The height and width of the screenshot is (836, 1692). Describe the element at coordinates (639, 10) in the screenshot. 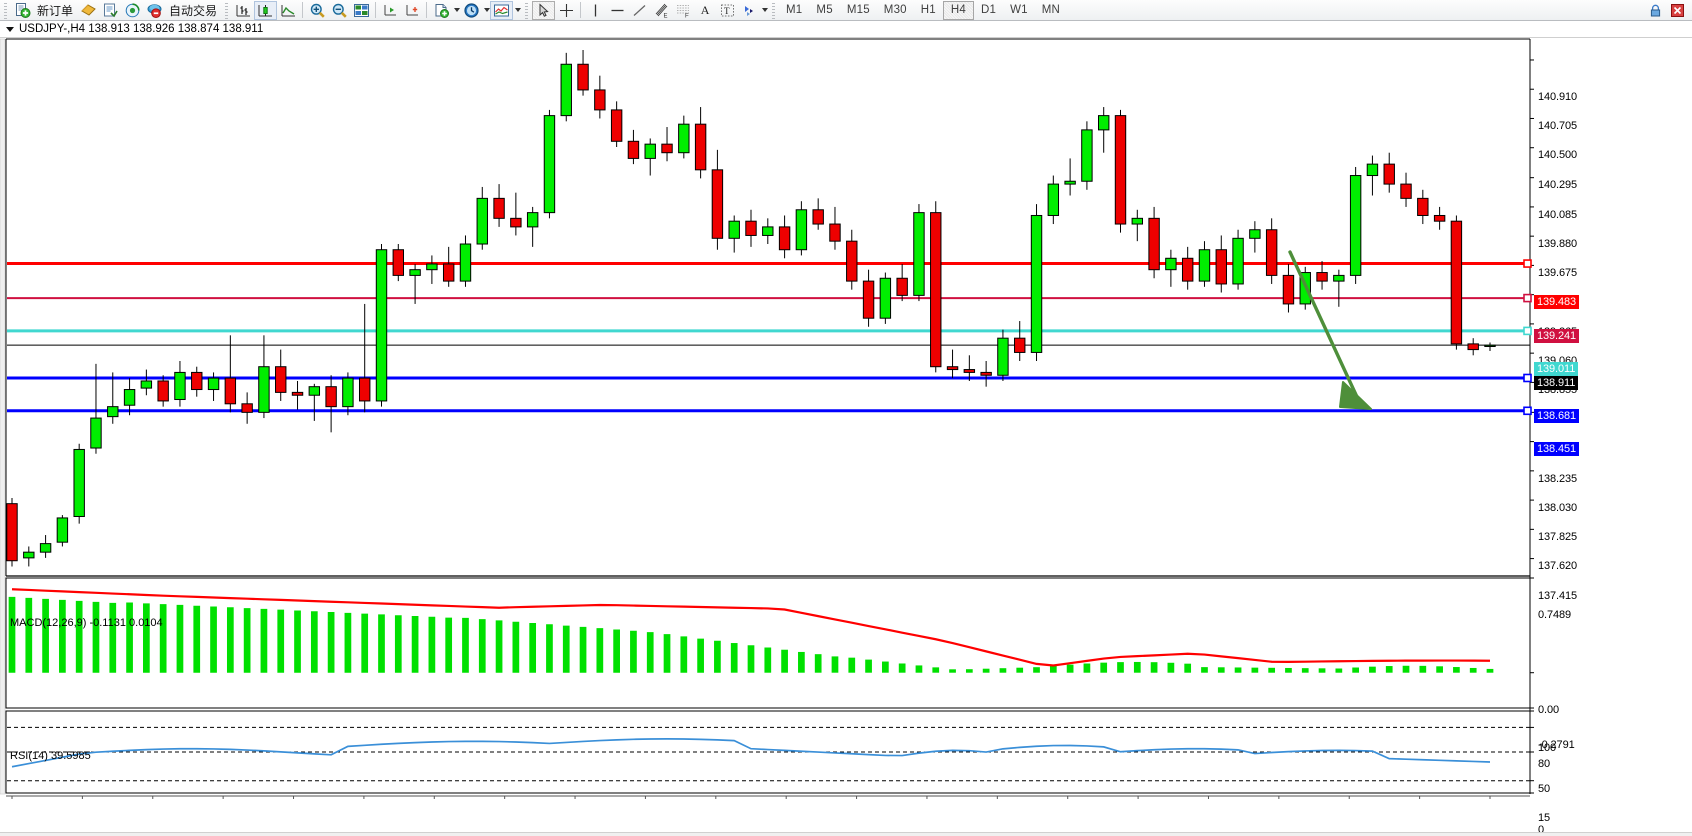

I see `trendline-icon` at that location.